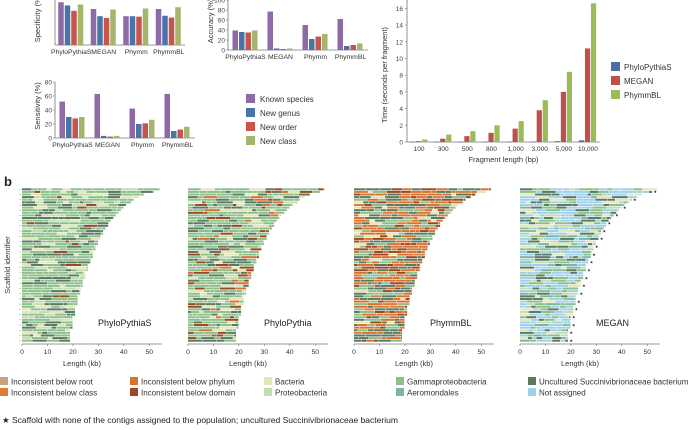  I want to click on bar-phymmbl-new-order, so click(171, 31).